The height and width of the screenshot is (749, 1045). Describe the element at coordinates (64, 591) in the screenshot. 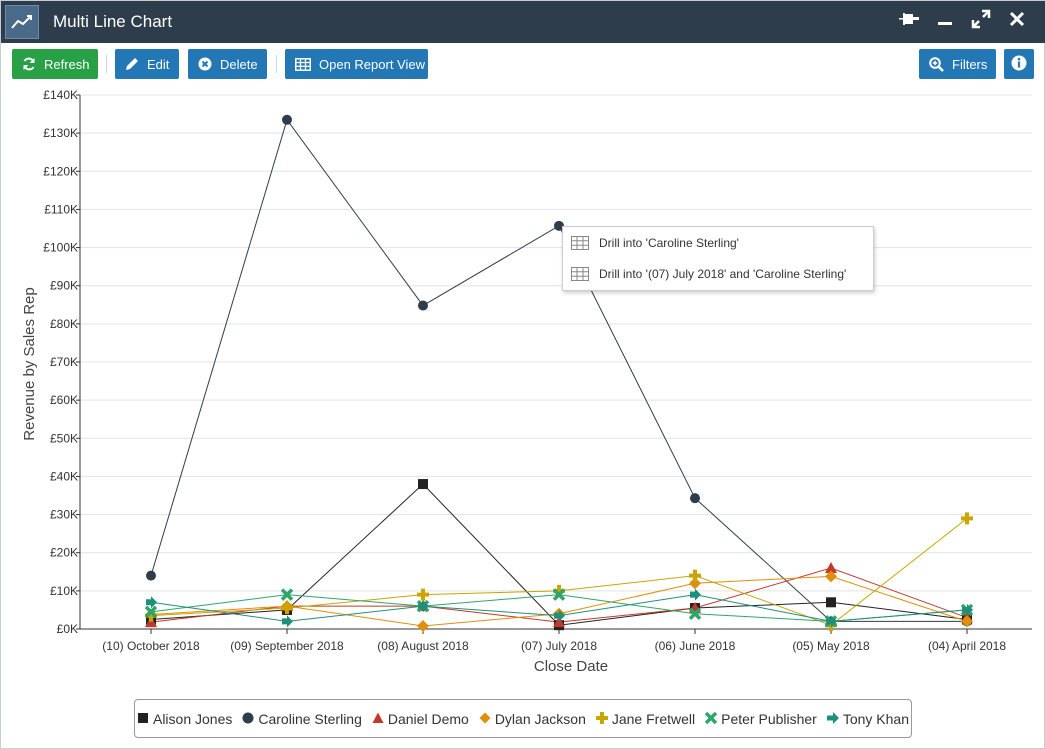

I see `y-tick-label: £10K` at that location.